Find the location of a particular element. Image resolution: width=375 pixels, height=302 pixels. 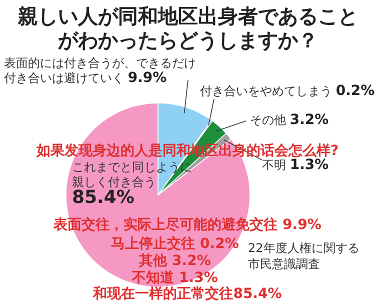

data-label: 0.2% is located at coordinates (355, 91).